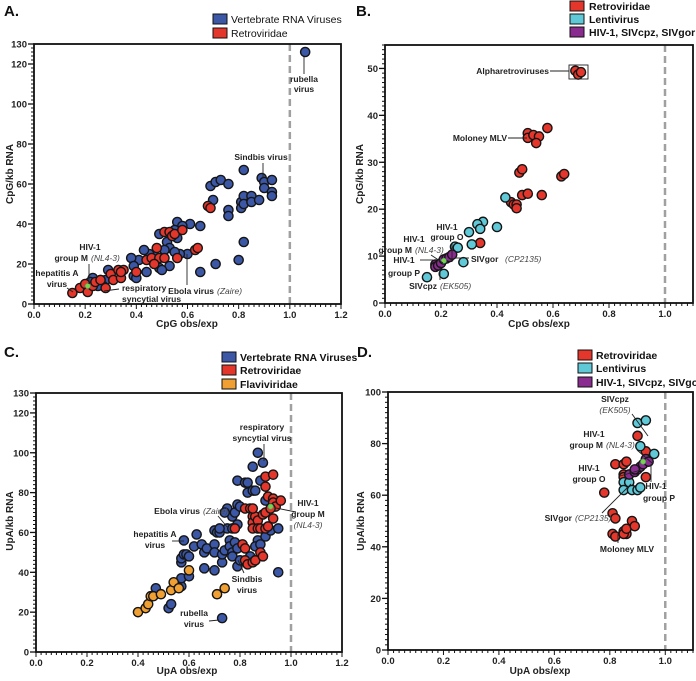 This screenshot has height=681, width=696. What do you see at coordinates (578, 72) in the screenshot?
I see `alpharetrovirus-box` at bounding box center [578, 72].